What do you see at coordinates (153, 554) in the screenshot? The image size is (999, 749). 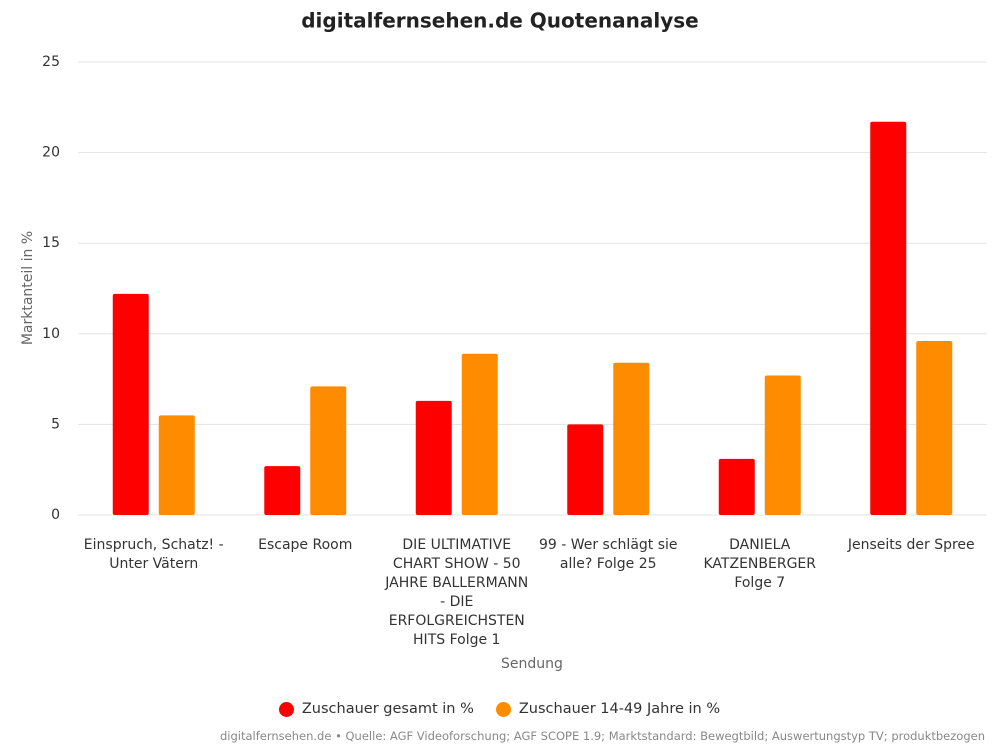 I see `x-tick-label: Einspruch, Schatz! - Unter Vätern` at bounding box center [153, 554].